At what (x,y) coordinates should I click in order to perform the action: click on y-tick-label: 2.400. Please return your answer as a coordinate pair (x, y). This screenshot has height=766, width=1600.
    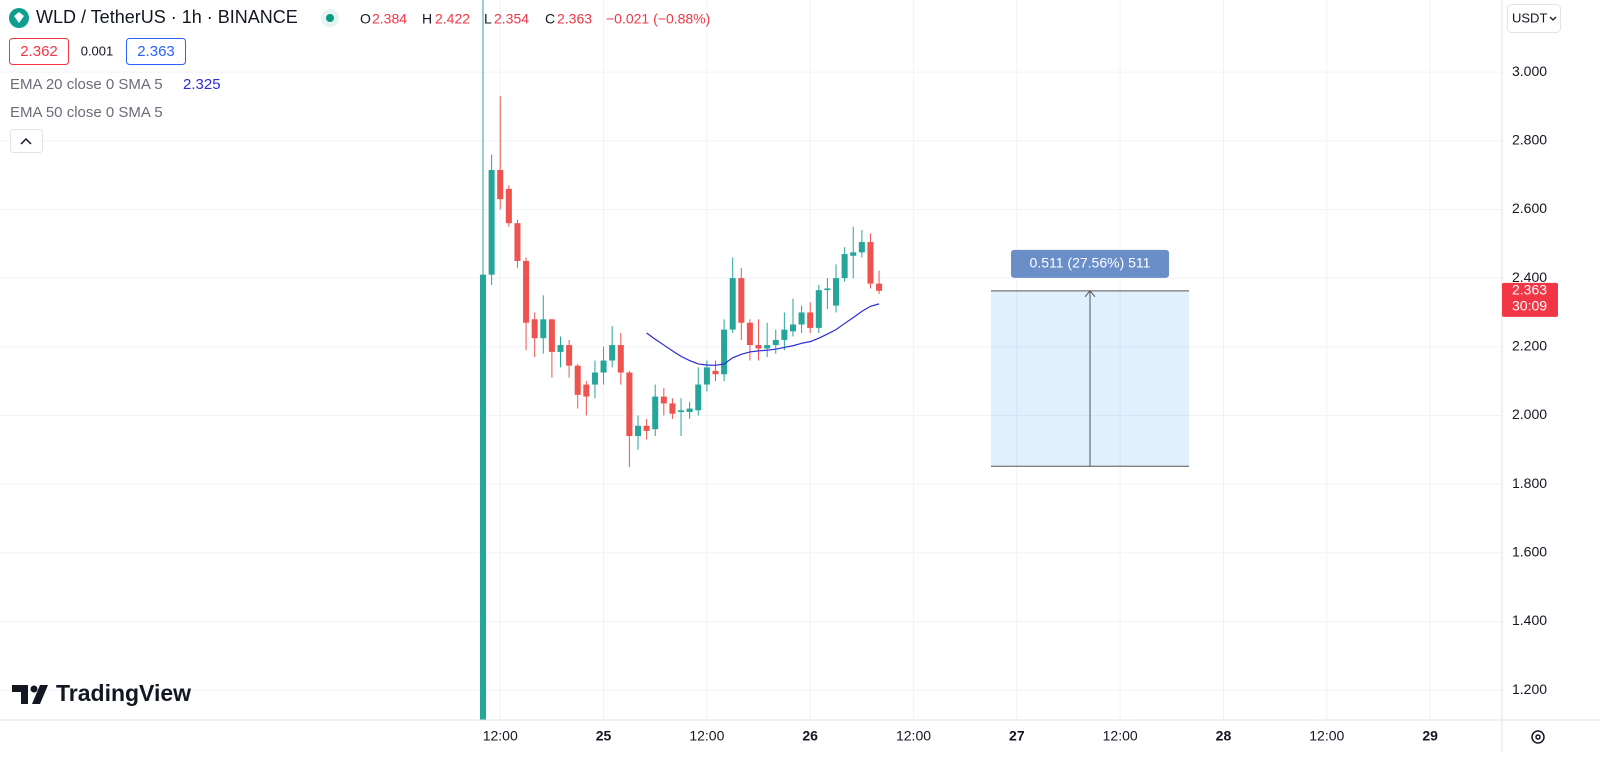
    Looking at the image, I should click on (1529, 277).